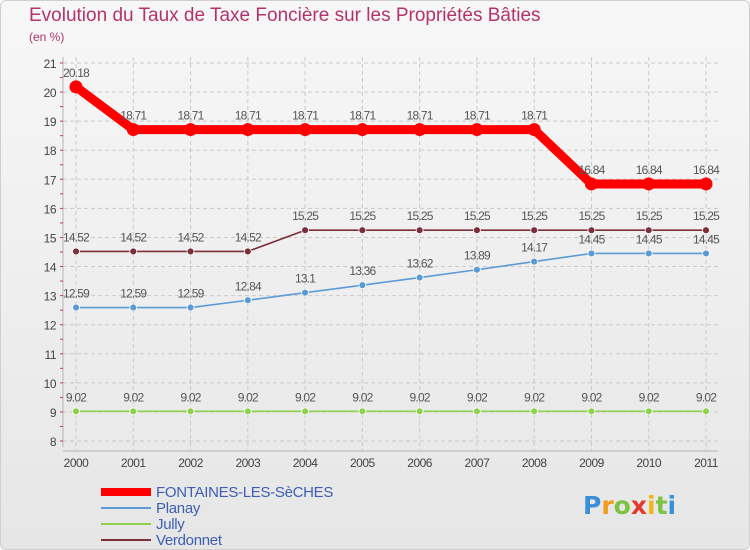  What do you see at coordinates (362, 271) in the screenshot?
I see `data-label-planay: 13.36` at bounding box center [362, 271].